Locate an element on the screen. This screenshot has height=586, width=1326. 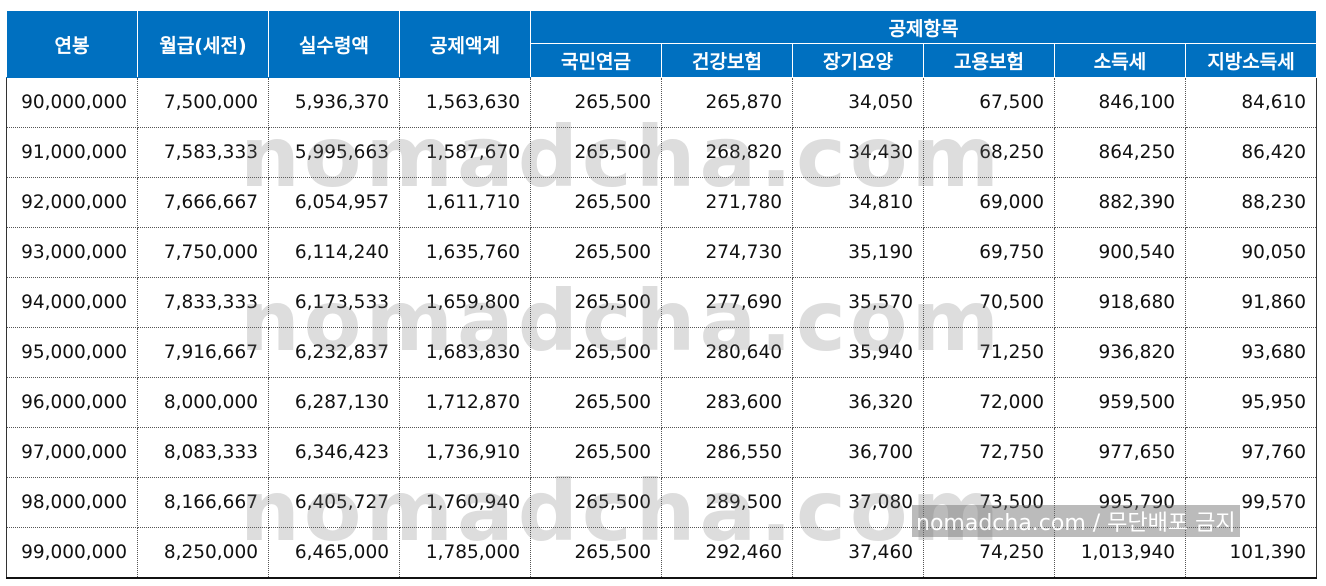
table-cell: 37,080 is located at coordinates (858, 502).